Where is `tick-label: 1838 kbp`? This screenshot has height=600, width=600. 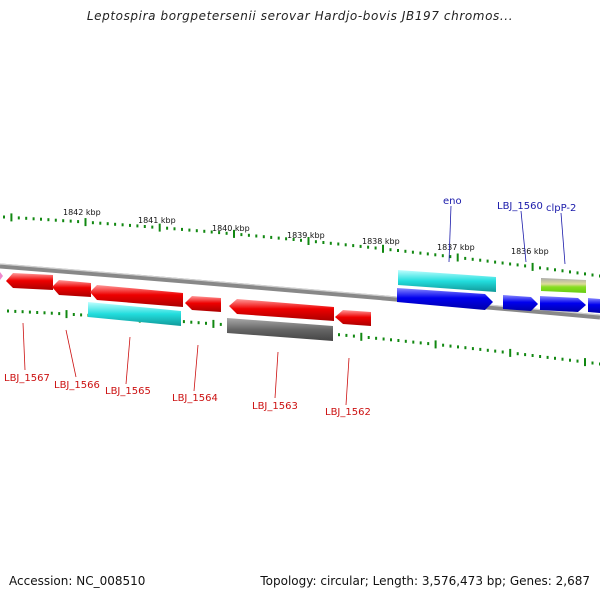
tick-label: 1838 kbp is located at coordinates (381, 241).